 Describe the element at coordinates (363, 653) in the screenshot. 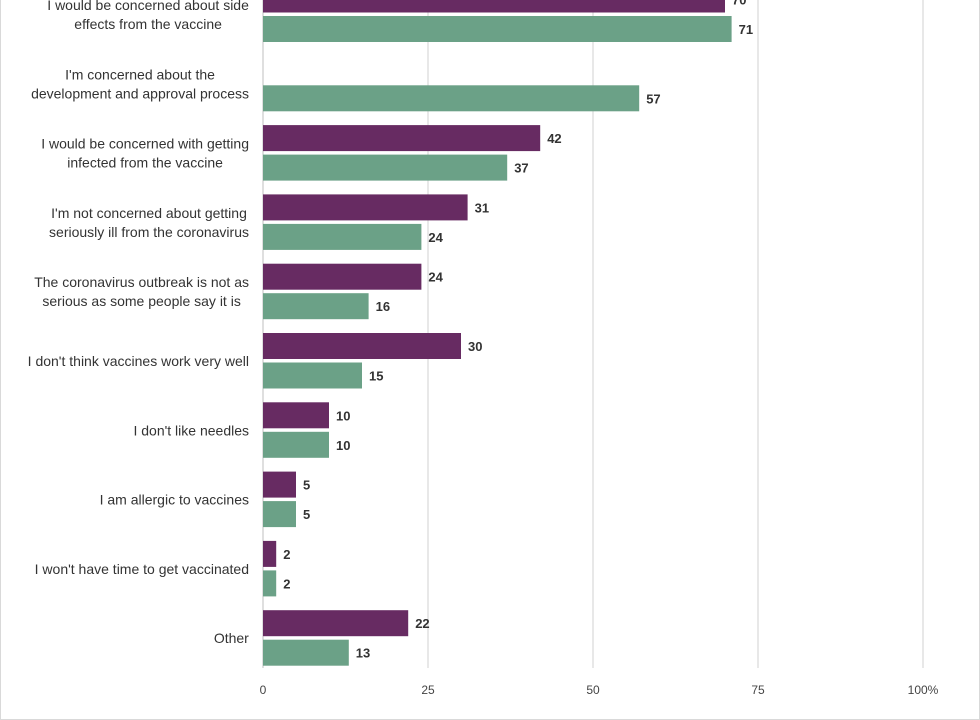

I see `data-label: 13` at that location.